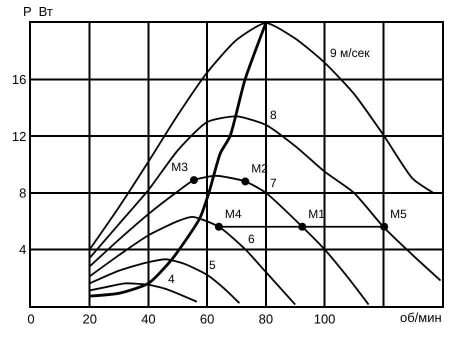 This screenshot has height=339, width=456. What do you see at coordinates (317, 213) in the screenshot?
I see `data-label: M1` at bounding box center [317, 213].